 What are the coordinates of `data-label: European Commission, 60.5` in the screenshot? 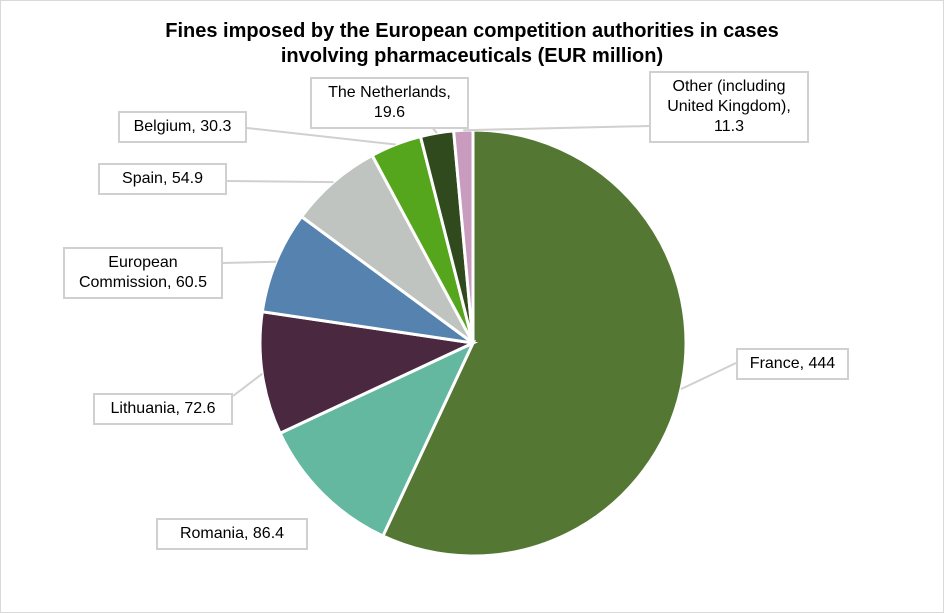 It's located at (143, 273).